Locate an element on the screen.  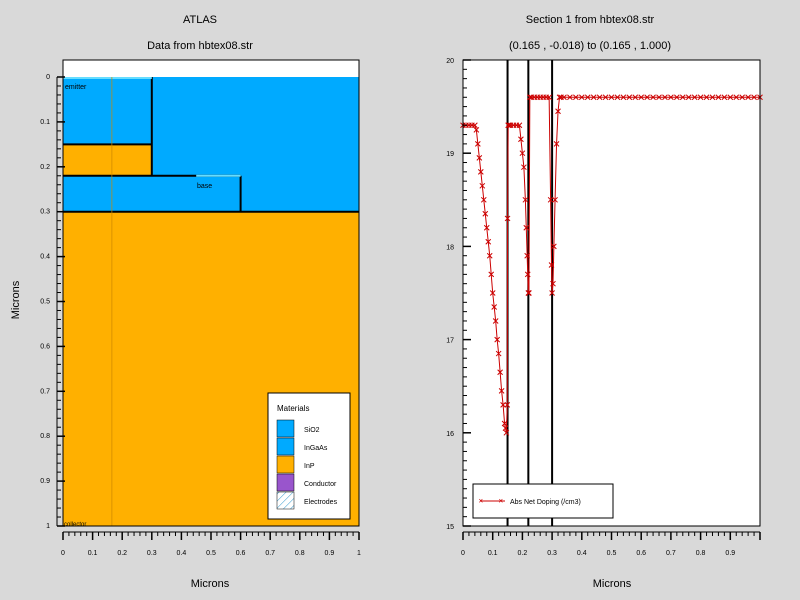
region-sio2 is located at coordinates (255, 144).